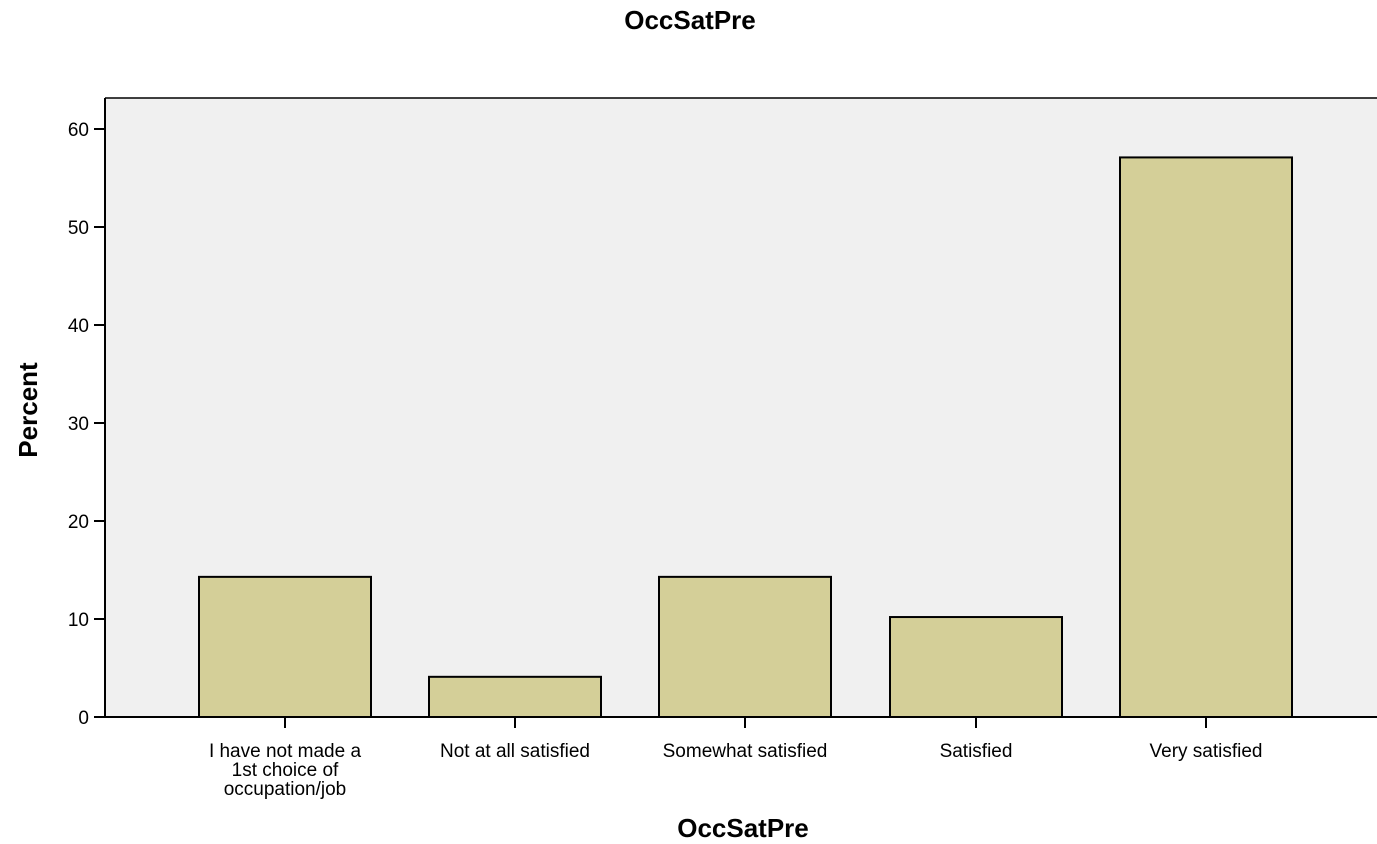 This screenshot has height=844, width=1377. What do you see at coordinates (83, 718) in the screenshot?
I see `y-tick-label: 0` at bounding box center [83, 718].